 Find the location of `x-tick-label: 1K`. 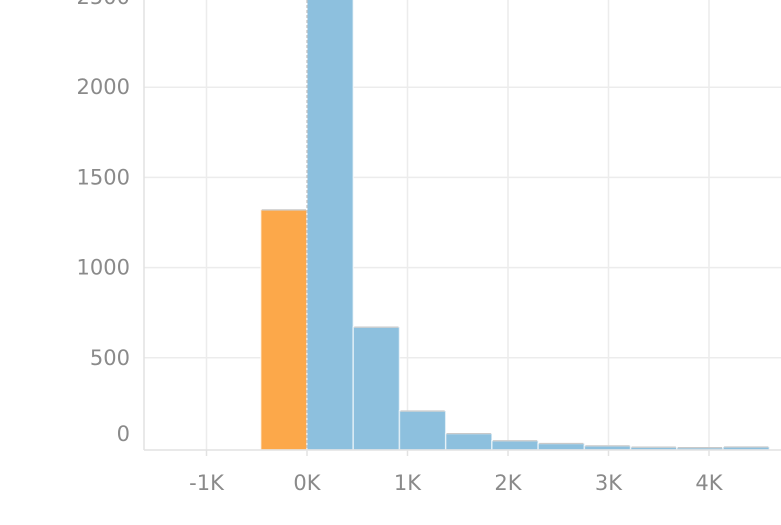

x-tick-label: 1K is located at coordinates (408, 483).